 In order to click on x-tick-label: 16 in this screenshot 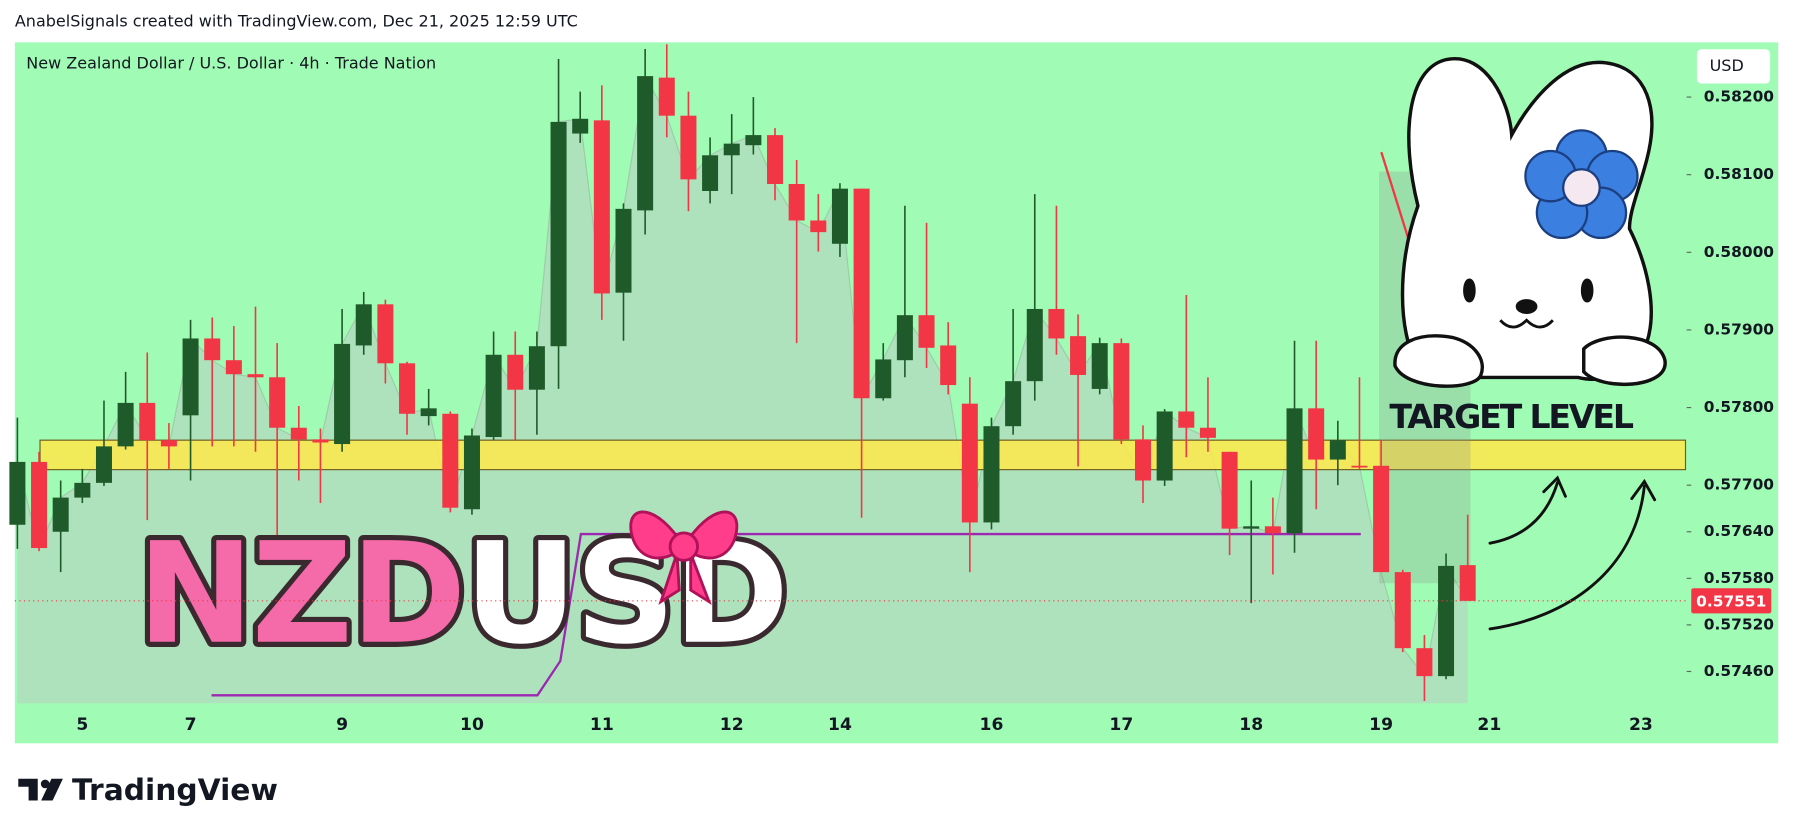, I will do `click(992, 725)`.